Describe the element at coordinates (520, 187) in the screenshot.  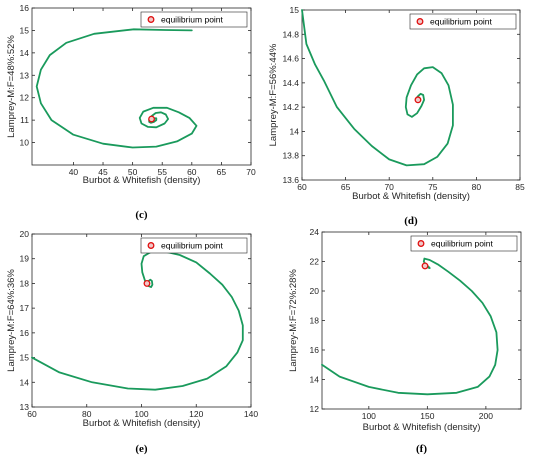
I see `x-tick-label: 85` at that location.